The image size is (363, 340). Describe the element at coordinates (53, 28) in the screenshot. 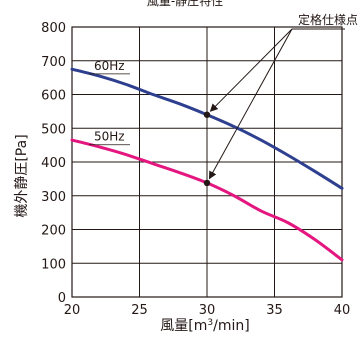

I see `y-tick-label: 800` at that location.